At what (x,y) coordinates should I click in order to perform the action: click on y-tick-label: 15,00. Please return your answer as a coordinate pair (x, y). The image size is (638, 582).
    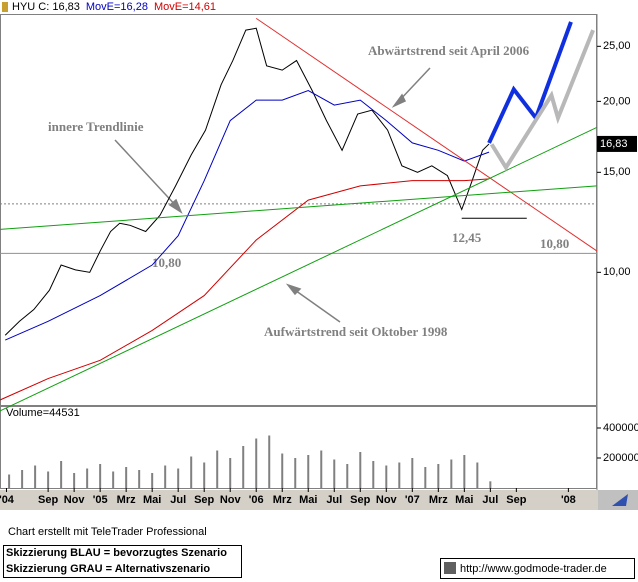
    Looking at the image, I should click on (617, 172).